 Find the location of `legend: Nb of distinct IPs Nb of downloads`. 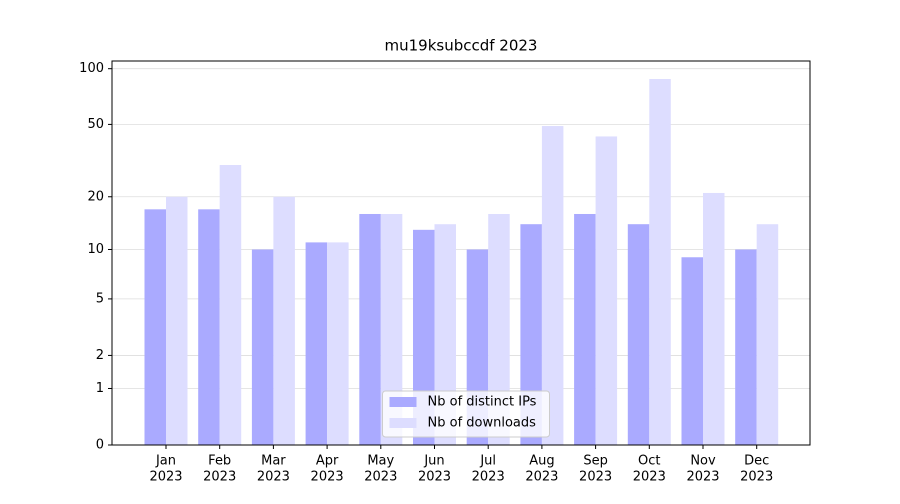

legend: Nb of distinct IPs Nb of downloads is located at coordinates (466, 414).